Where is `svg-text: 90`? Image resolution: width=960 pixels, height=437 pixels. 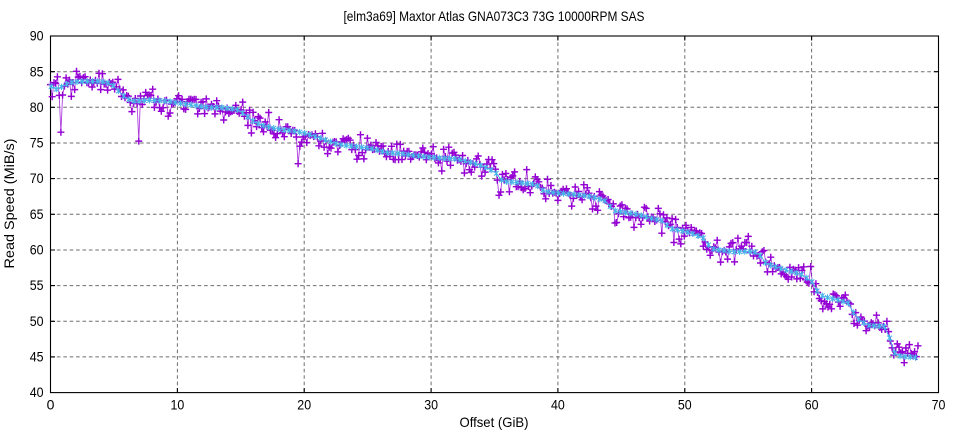
svg-text: 90 is located at coordinates (37, 36).